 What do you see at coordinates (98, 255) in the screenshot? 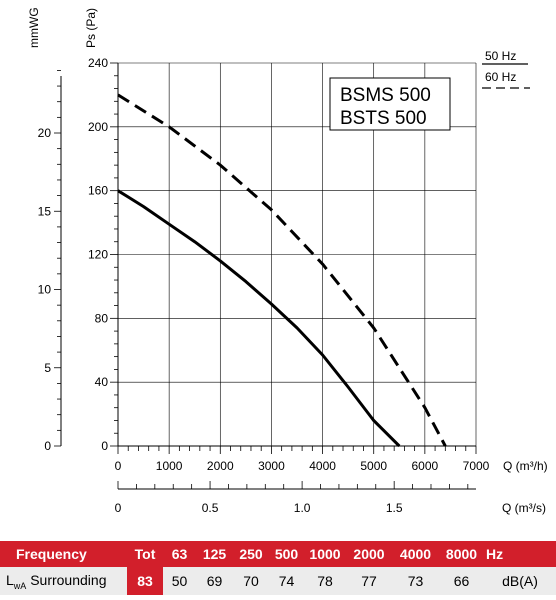
I see `y-pa-tick-label: 120` at bounding box center [98, 255].